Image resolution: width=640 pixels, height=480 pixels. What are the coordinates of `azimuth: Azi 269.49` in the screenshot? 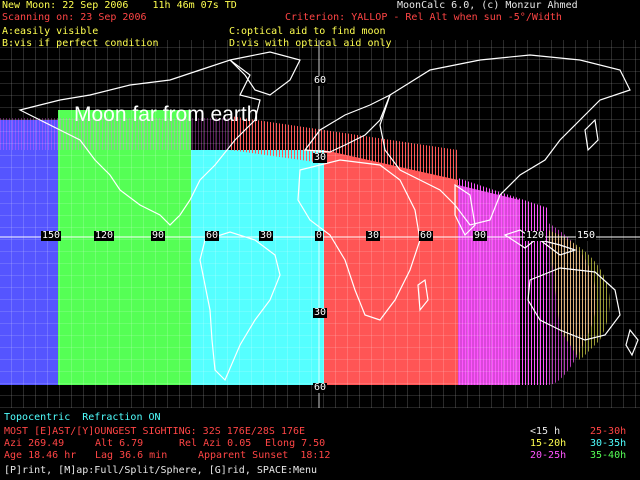 It's located at (34, 443).